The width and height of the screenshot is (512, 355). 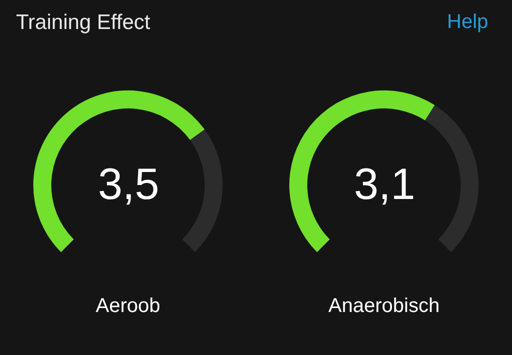 I want to click on data-label: 3,1, so click(x=385, y=184).